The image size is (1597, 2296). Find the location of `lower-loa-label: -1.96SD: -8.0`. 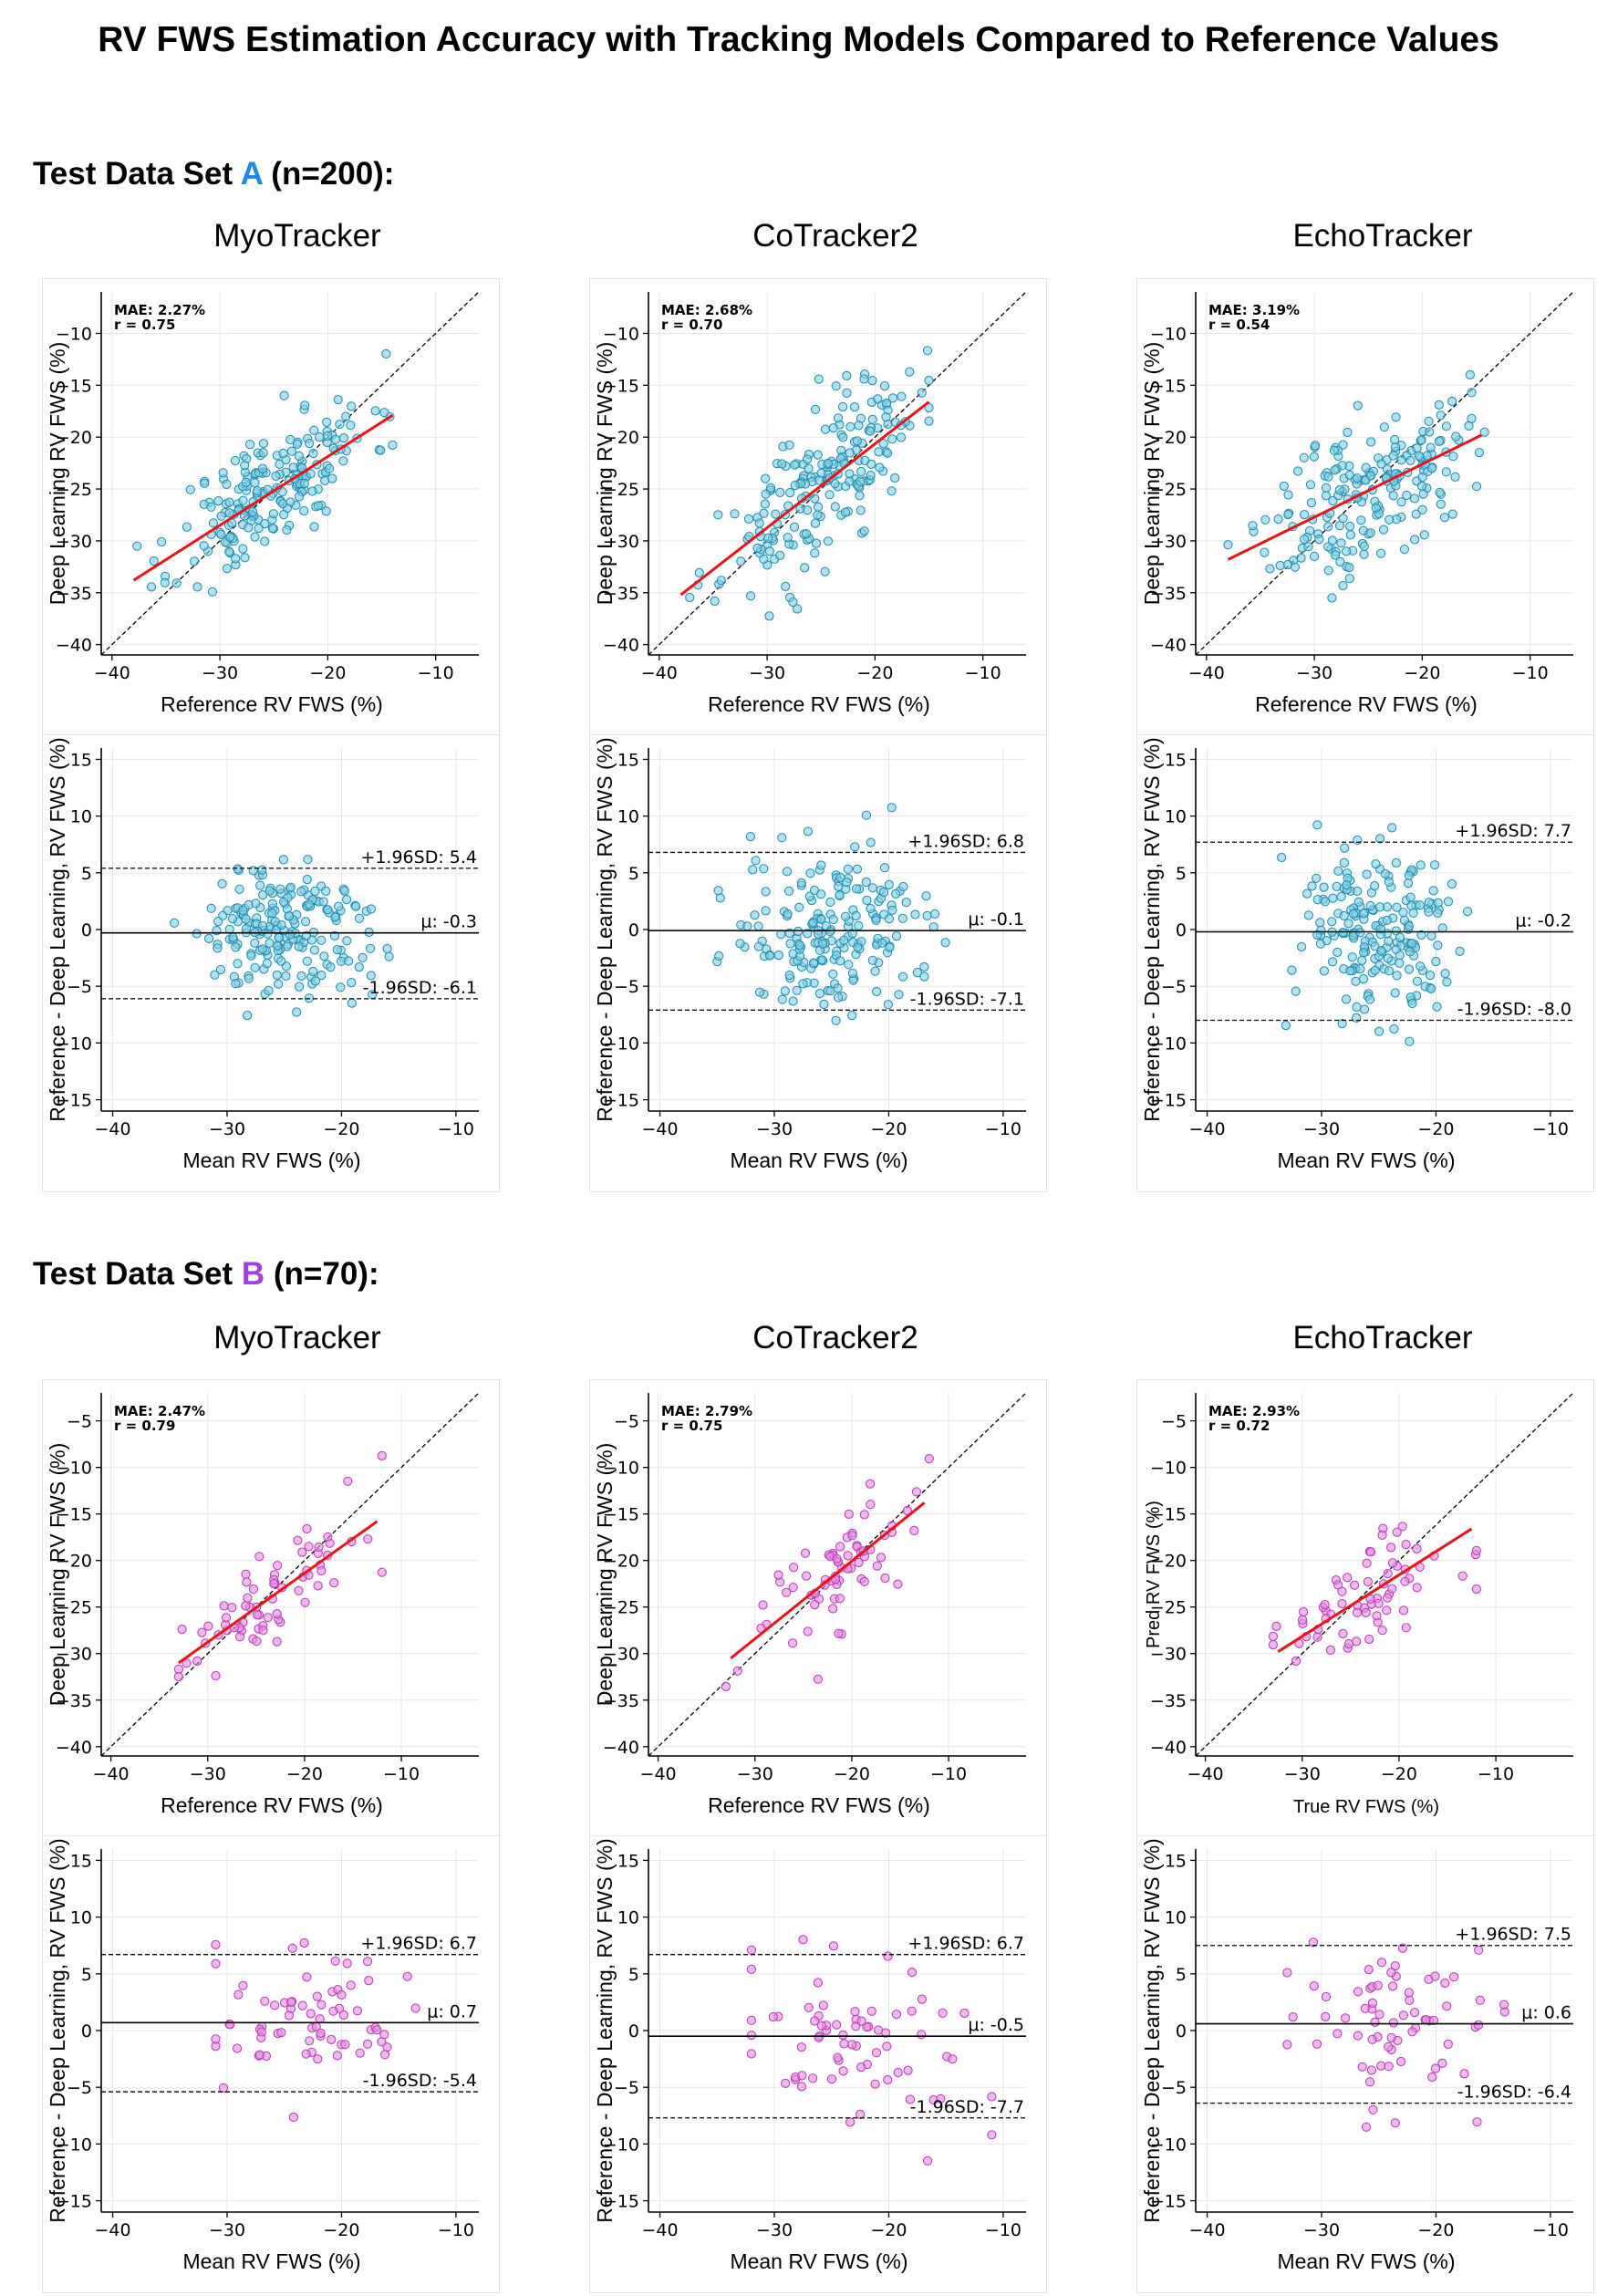

lower-loa-label: -1.96SD: -8.0 is located at coordinates (1514, 1010).